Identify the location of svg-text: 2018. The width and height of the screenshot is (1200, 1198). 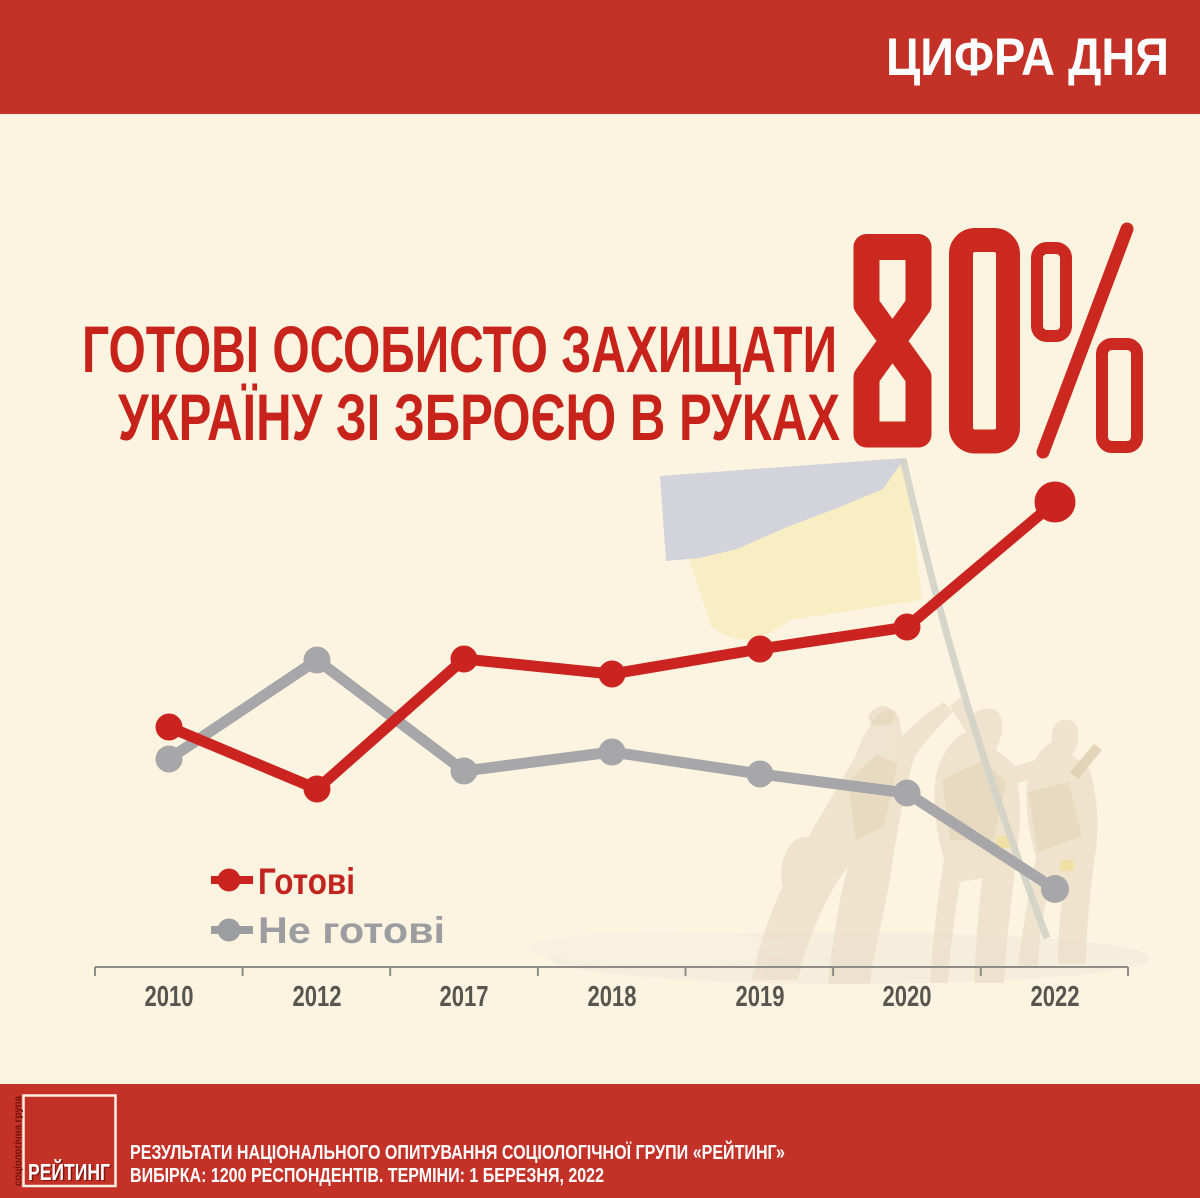
(612, 997).